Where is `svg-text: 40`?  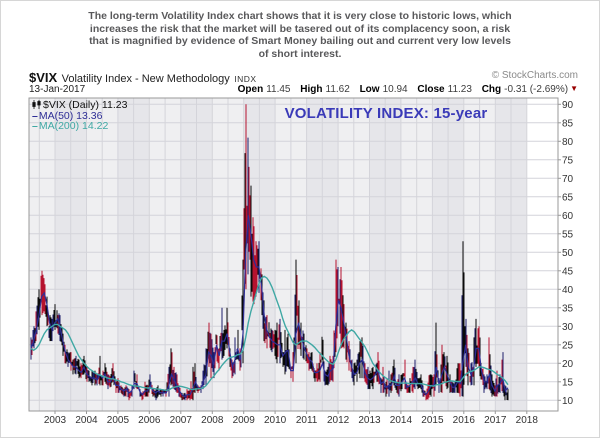 svg-text: 40 is located at coordinates (568, 290).